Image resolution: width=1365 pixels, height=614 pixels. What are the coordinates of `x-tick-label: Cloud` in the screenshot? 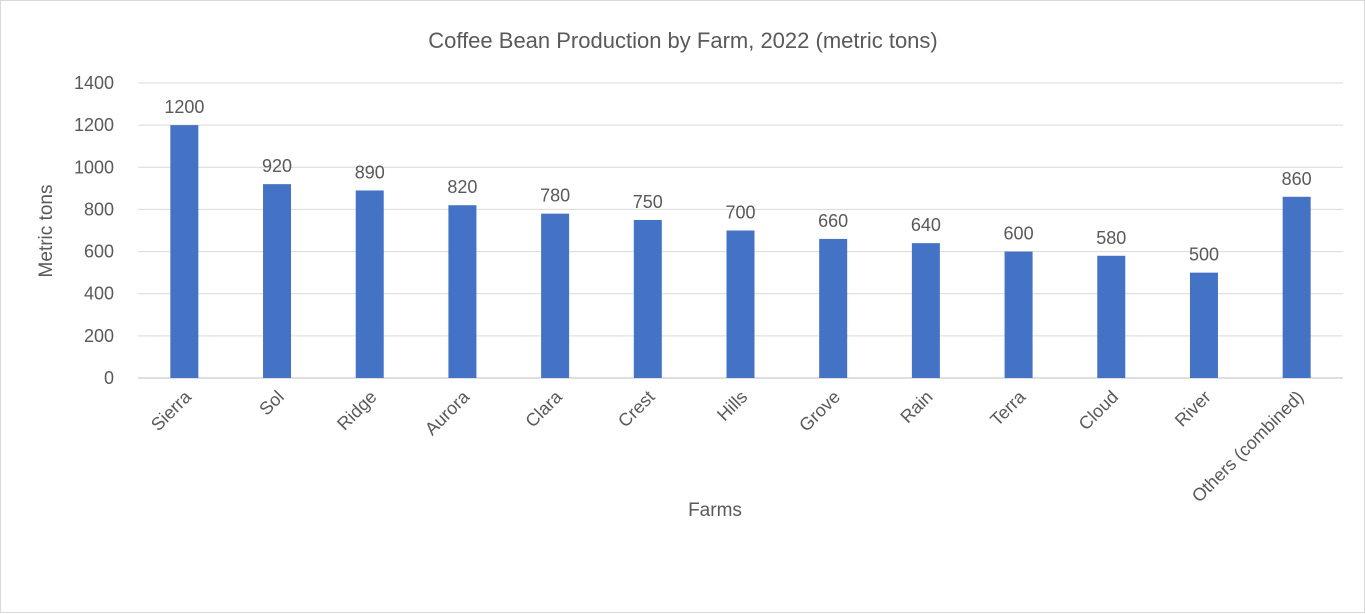 It's located at (1098, 410).